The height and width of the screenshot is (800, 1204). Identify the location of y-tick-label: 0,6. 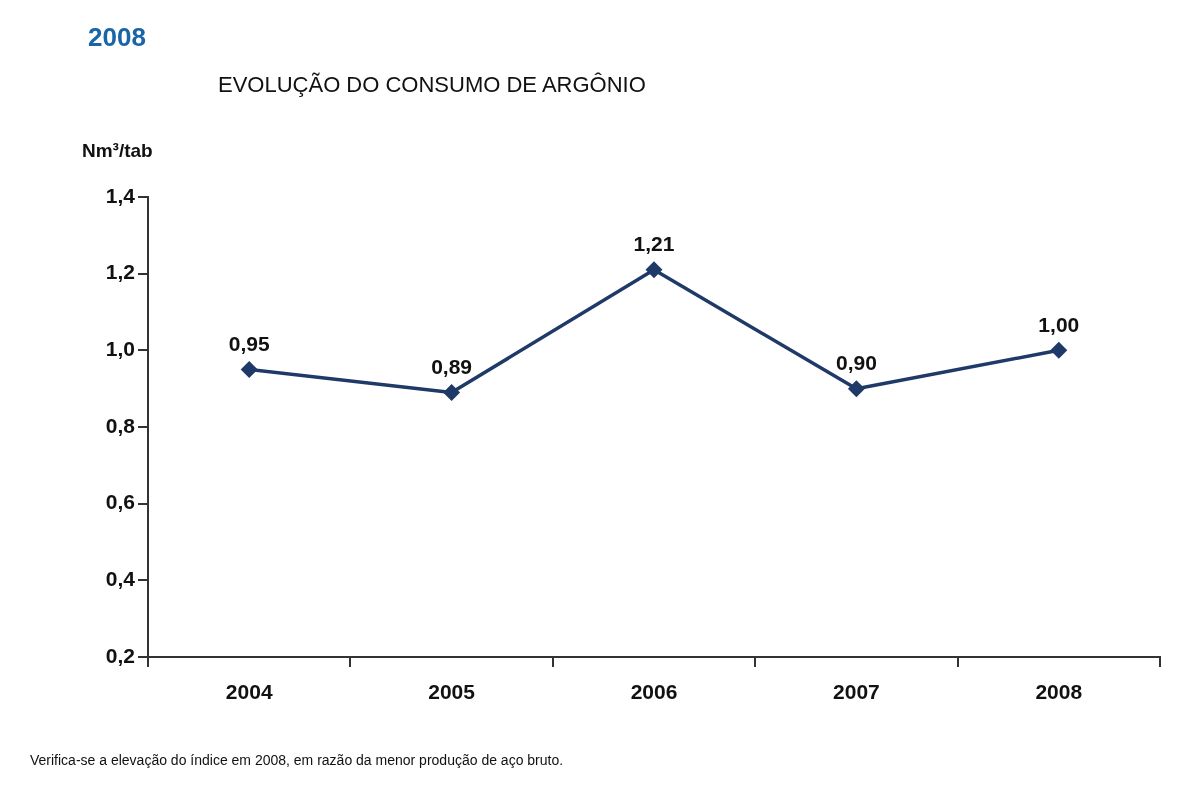
(120, 502).